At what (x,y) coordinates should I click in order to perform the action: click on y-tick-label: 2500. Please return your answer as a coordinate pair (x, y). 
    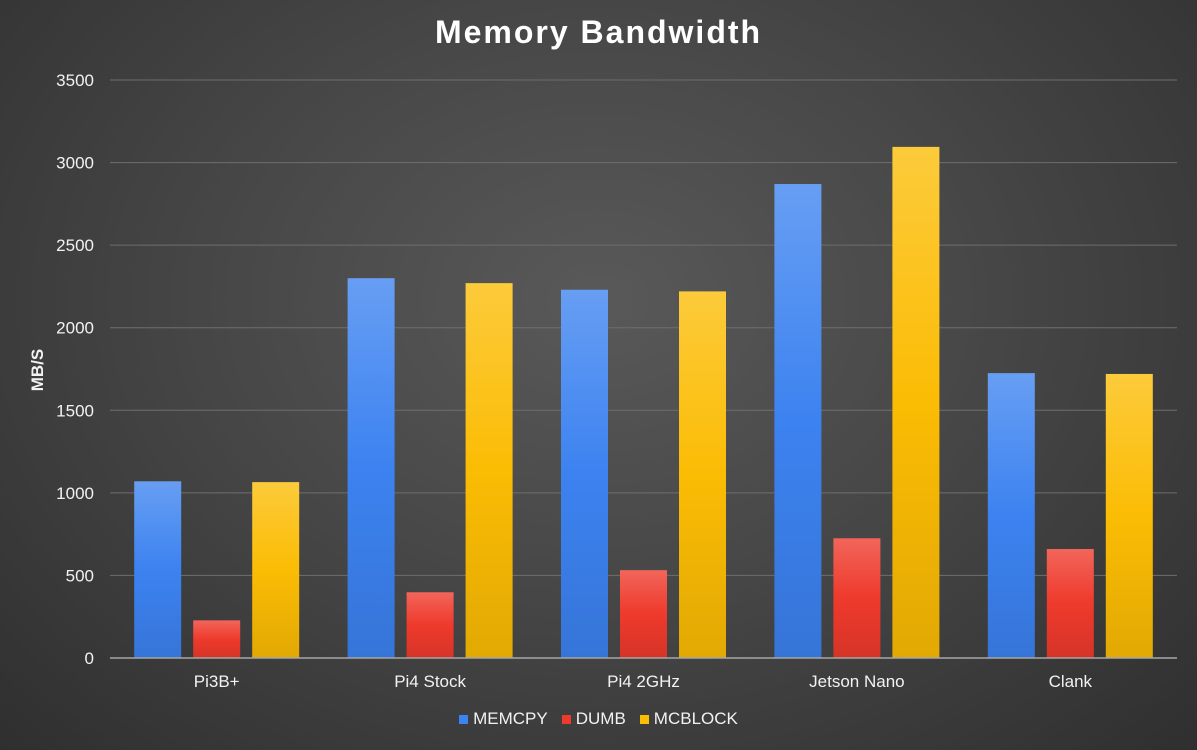
    Looking at the image, I should click on (75, 245).